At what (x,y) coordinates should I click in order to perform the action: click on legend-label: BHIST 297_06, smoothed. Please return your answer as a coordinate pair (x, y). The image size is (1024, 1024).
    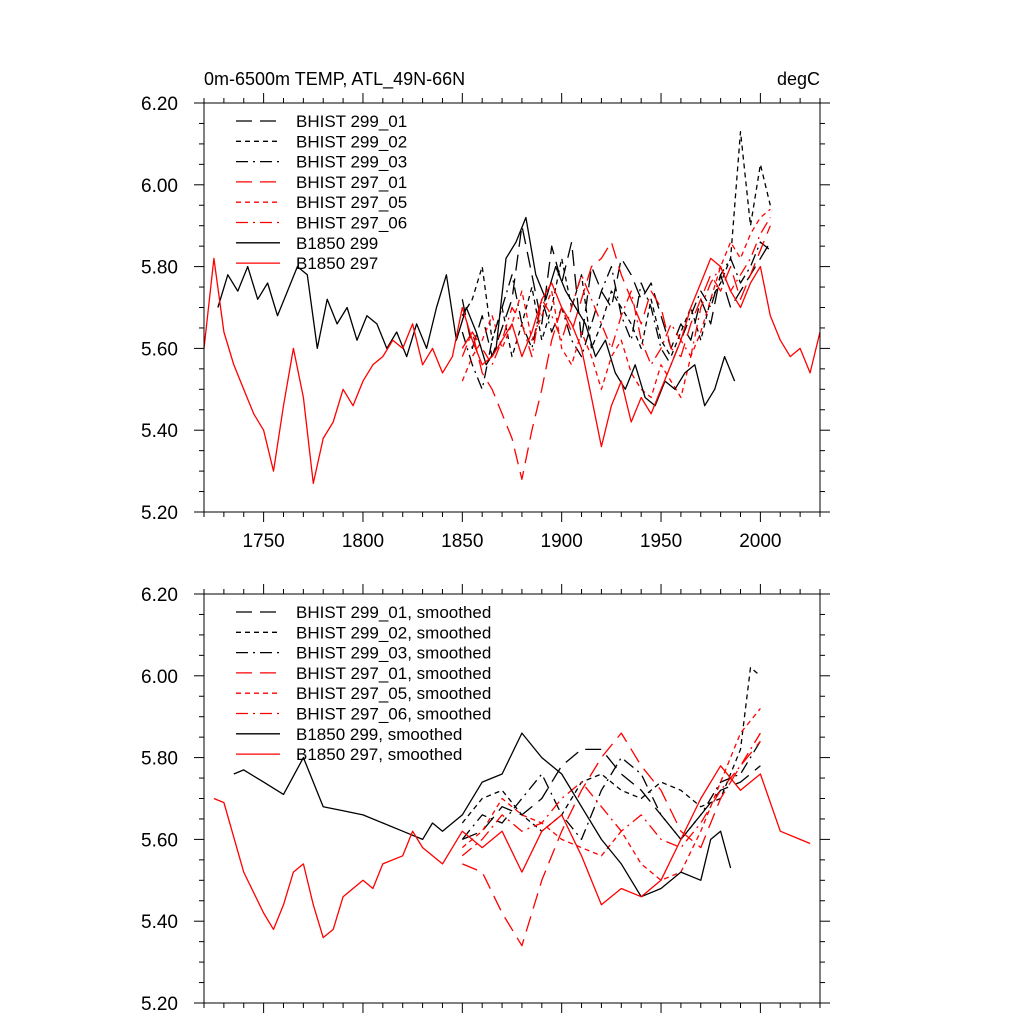
    Looking at the image, I should click on (393, 714).